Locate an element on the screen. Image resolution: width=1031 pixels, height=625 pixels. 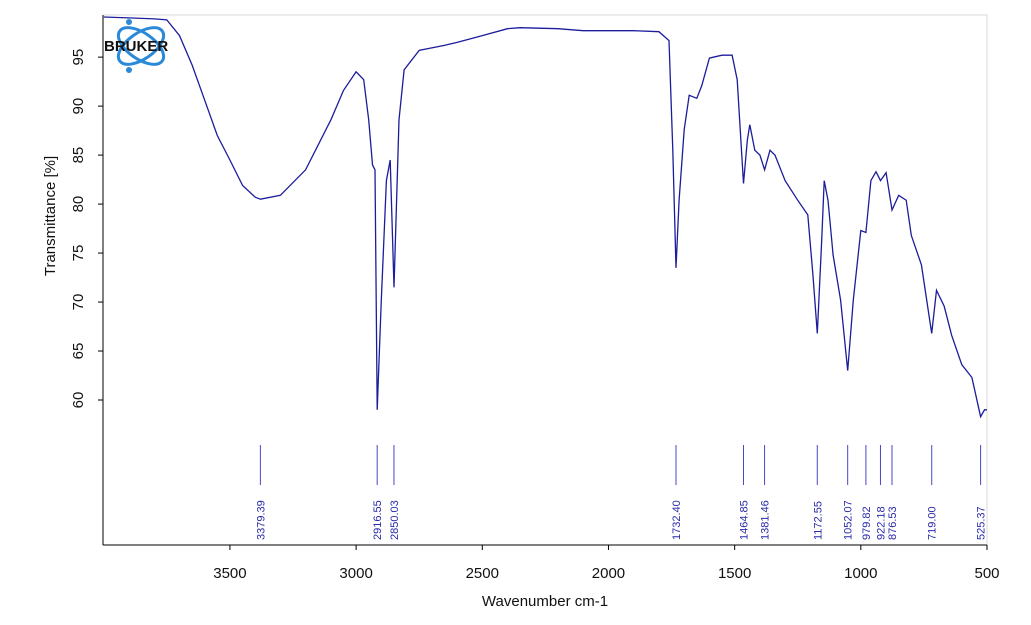
x-tick-label: 500 is located at coordinates (986, 573).